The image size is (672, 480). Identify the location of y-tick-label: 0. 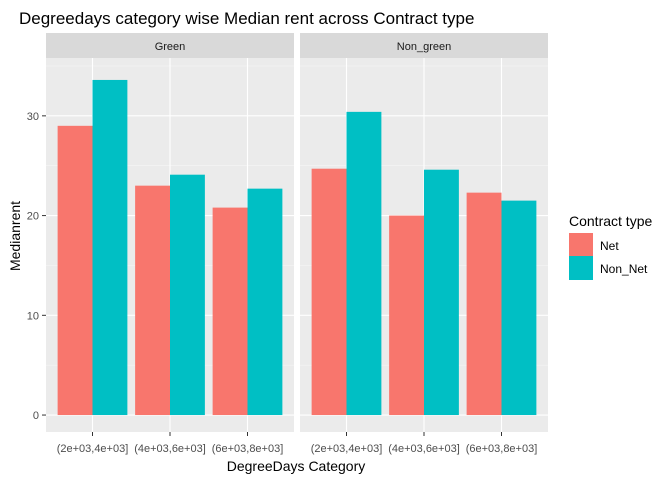
(36, 416).